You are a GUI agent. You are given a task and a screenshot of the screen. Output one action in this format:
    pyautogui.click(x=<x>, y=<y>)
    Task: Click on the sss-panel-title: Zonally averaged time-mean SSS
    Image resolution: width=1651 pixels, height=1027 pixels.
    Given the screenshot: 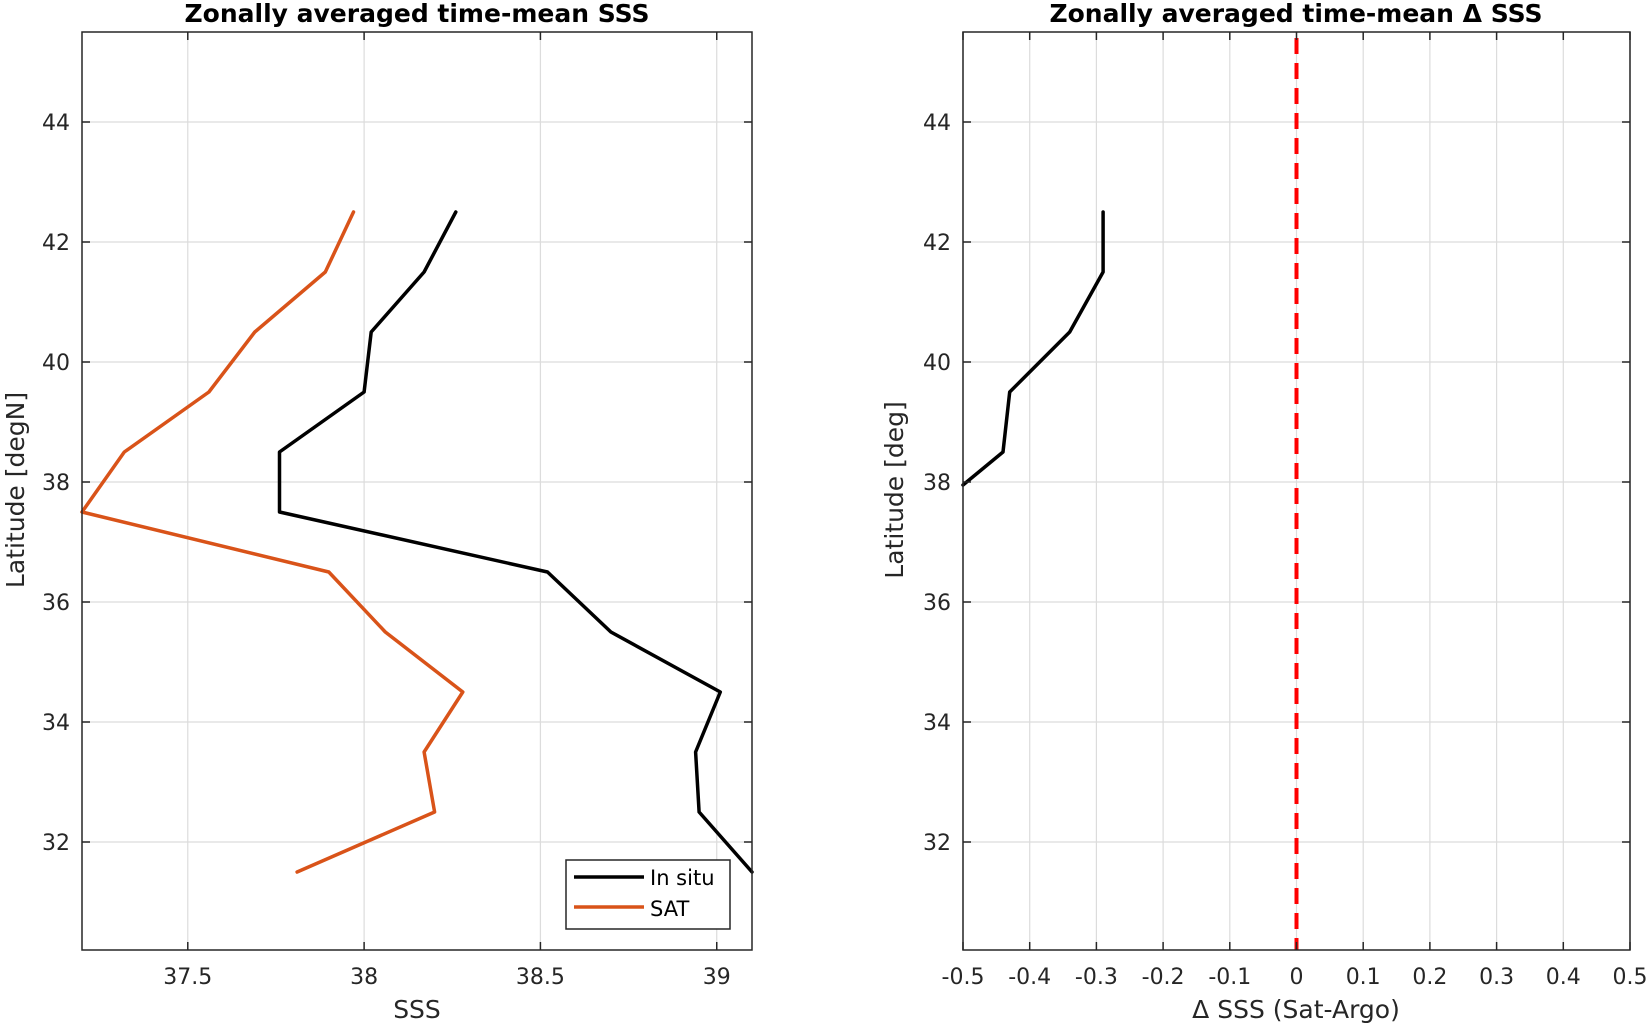 What is the action you would take?
    pyautogui.click(x=417, y=14)
    